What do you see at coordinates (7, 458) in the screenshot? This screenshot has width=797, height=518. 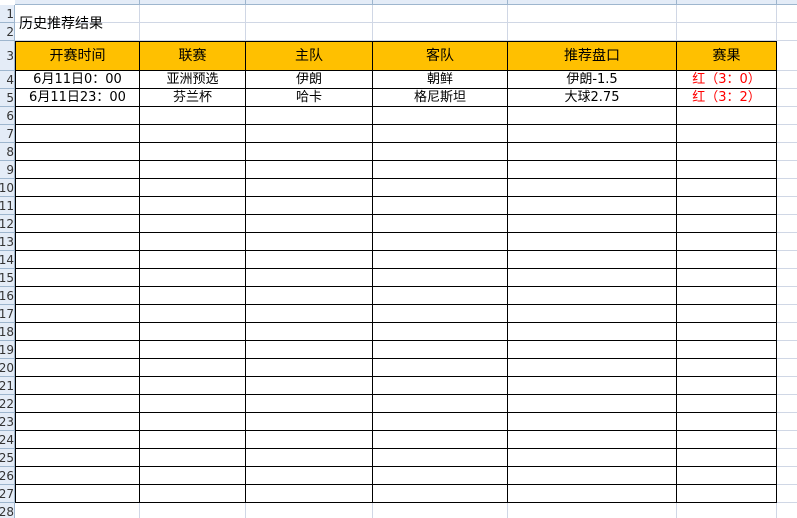 I see `row-header: 25` at bounding box center [7, 458].